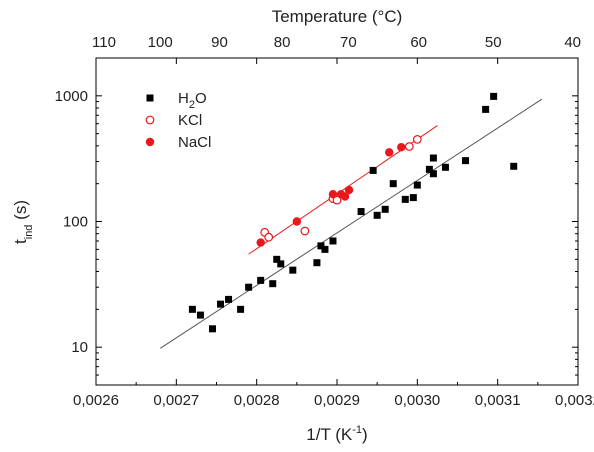 This screenshot has height=452, width=594. I want to click on x-tick-label: 0,0026, so click(96, 400).